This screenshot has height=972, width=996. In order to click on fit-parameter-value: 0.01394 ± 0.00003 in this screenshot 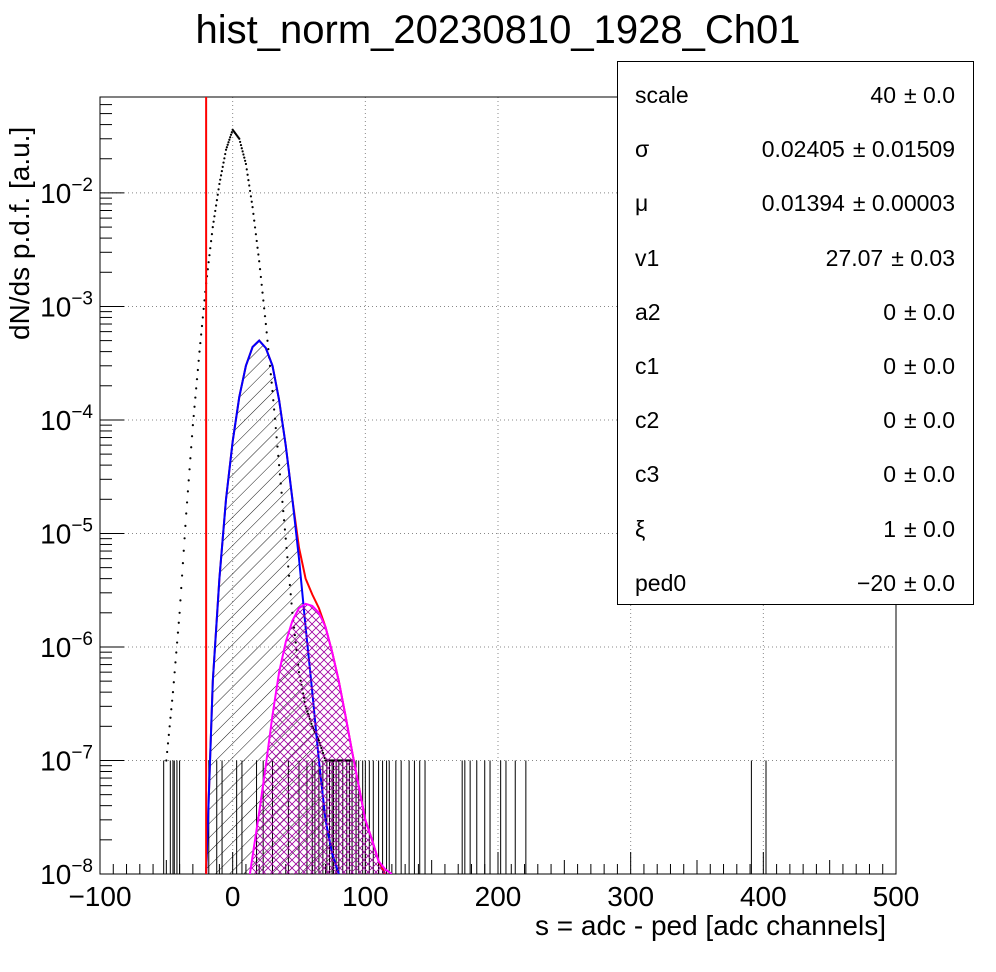, I will do `click(858, 203)`.